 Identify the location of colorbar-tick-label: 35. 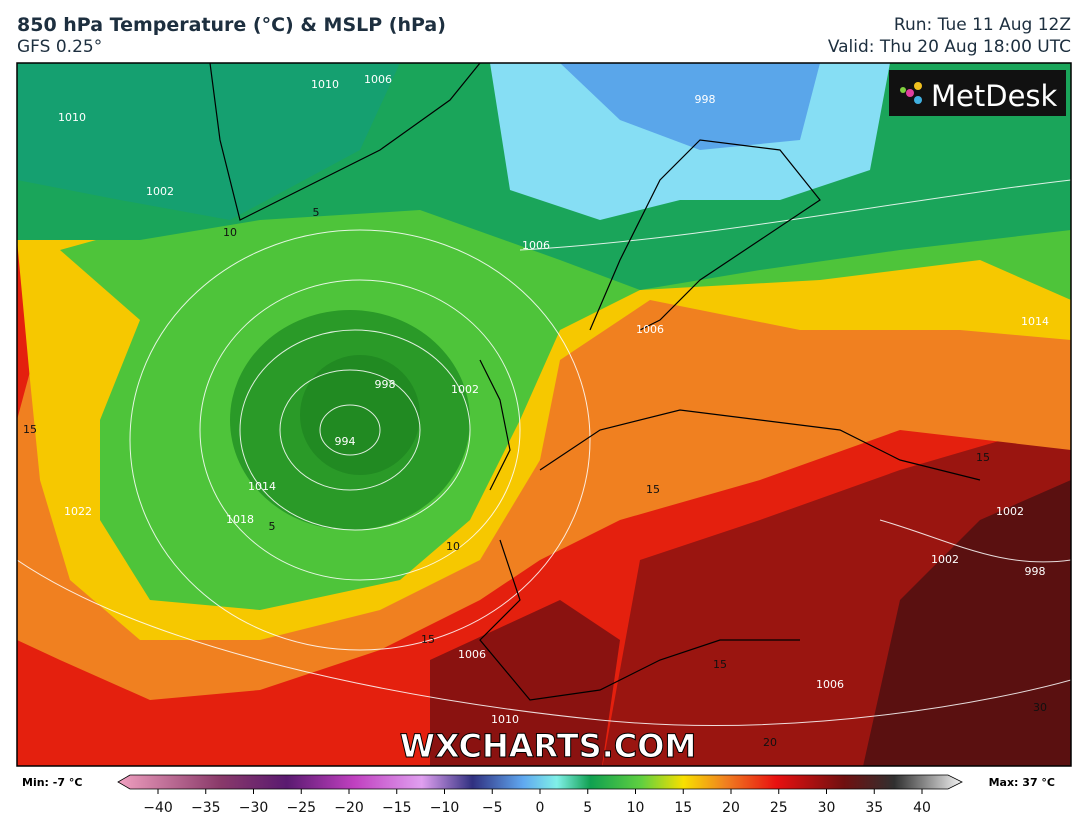
(874, 808).